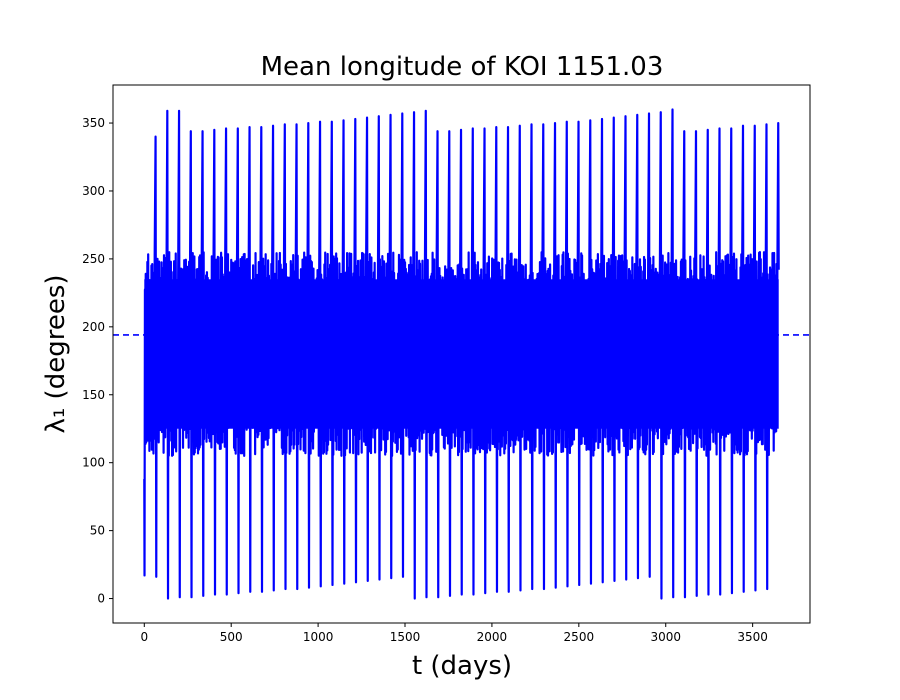 The height and width of the screenshot is (700, 900). Describe the element at coordinates (231, 637) in the screenshot. I see `x-tick-label: 500` at that location.